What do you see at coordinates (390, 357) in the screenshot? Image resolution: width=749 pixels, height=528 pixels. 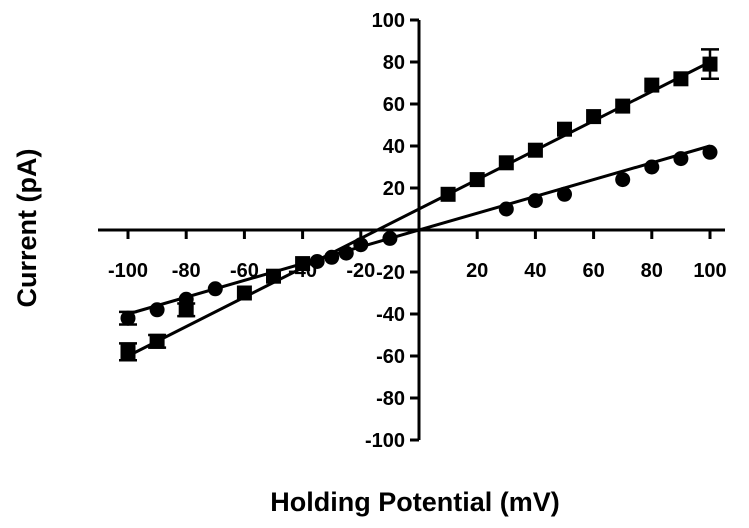 I see `y-tick-label: -60` at bounding box center [390, 357].